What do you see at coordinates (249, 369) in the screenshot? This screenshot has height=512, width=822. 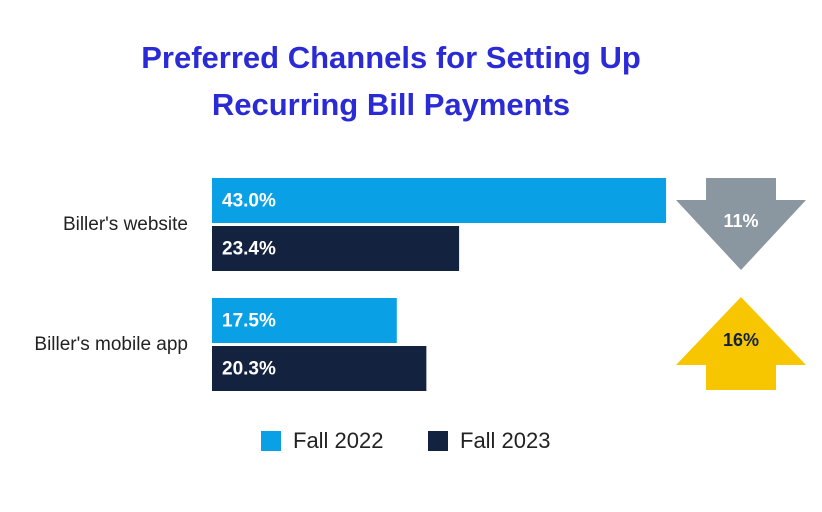 I see `value-label: 20.3%` at bounding box center [249, 369].